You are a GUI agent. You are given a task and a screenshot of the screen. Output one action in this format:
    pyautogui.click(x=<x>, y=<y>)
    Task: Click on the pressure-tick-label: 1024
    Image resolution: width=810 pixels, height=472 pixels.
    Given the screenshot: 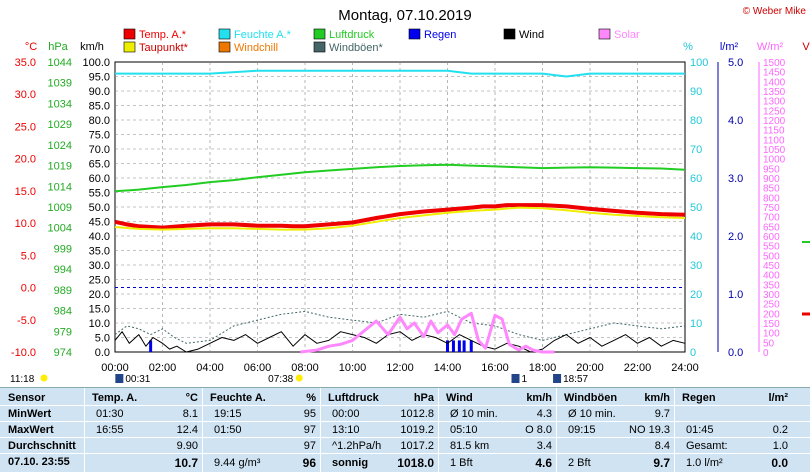 What is the action you would take?
    pyautogui.click(x=60, y=146)
    